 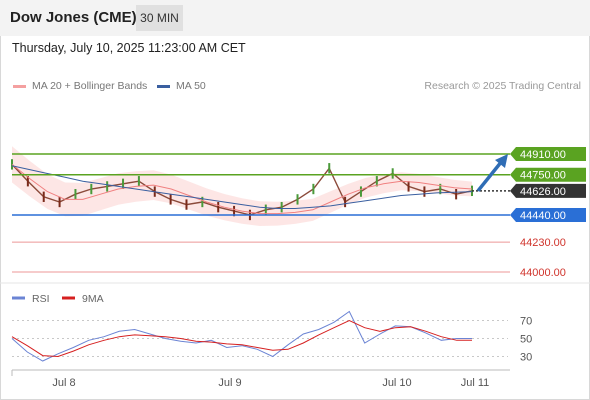 What do you see at coordinates (159, 18) in the screenshot?
I see `interval-button: 30 MIN` at bounding box center [159, 18].